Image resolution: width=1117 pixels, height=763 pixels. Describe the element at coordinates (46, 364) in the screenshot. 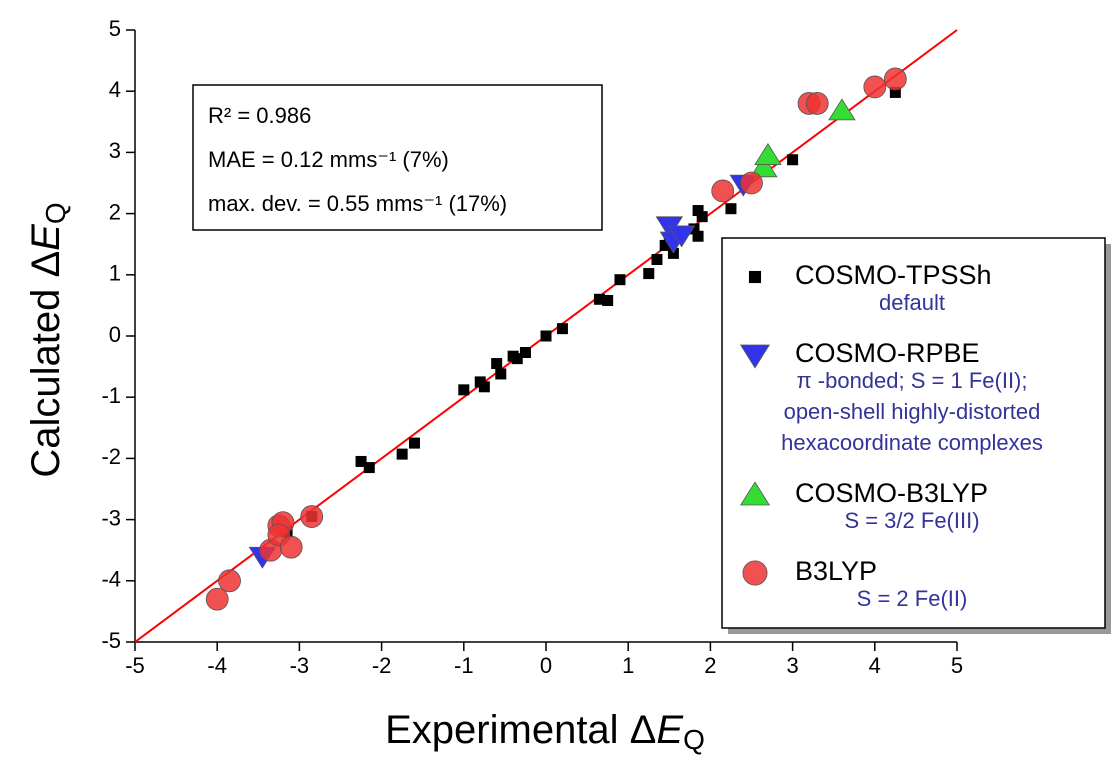

I see `label-text: Calculated Δ` at that location.